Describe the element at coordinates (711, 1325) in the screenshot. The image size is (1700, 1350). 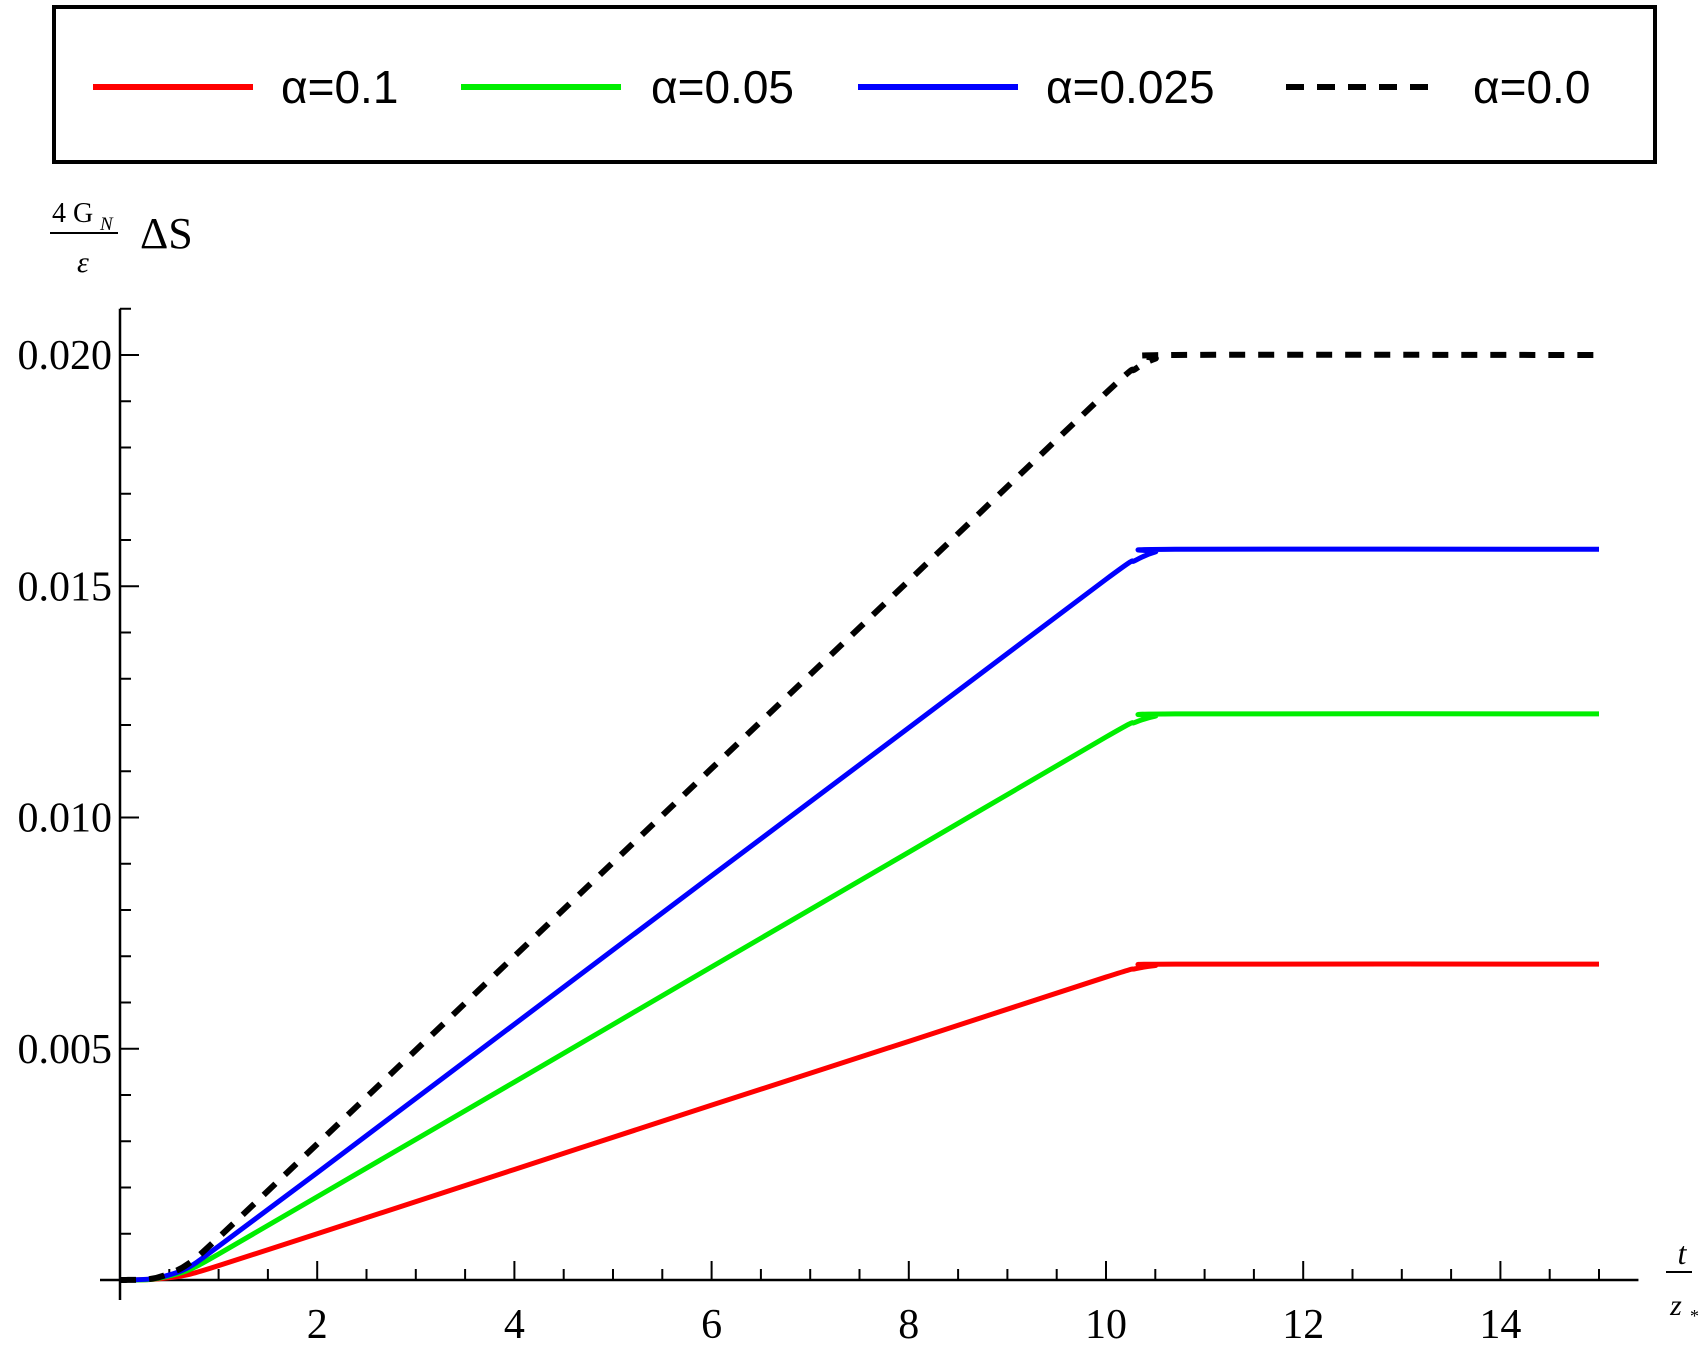
I see `x-tick-label: 6` at that location.